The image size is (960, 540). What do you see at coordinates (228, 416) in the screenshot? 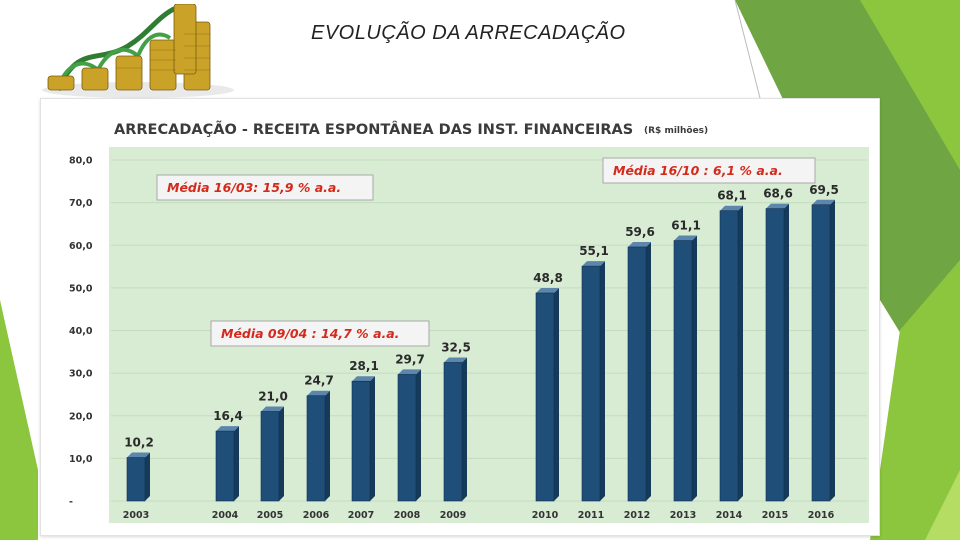
I see `data-label: 16,4` at bounding box center [228, 416].